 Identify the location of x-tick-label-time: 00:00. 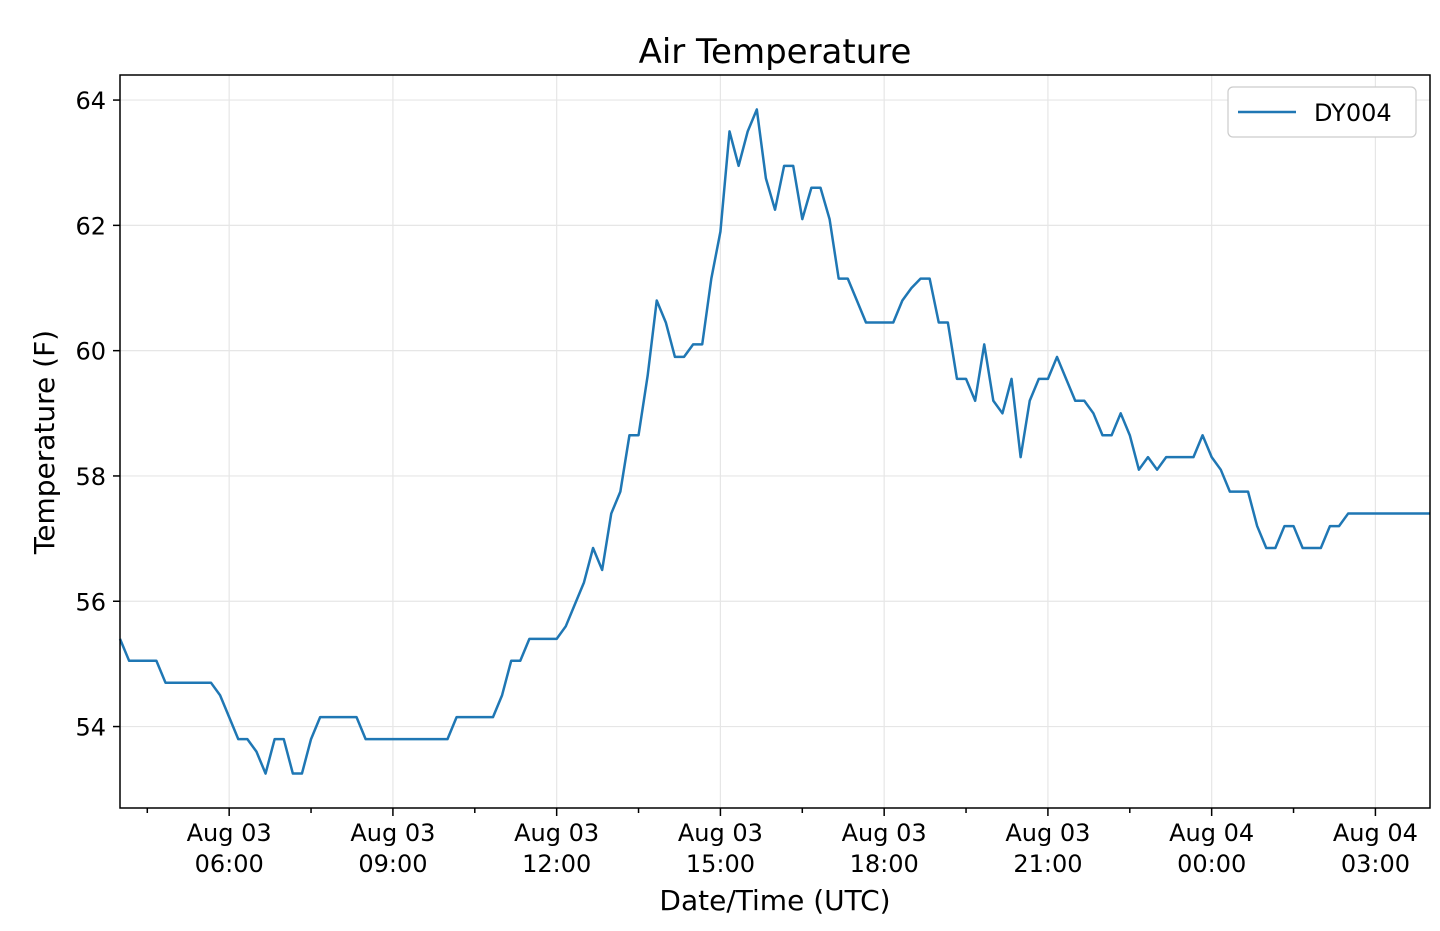
(1211, 864).